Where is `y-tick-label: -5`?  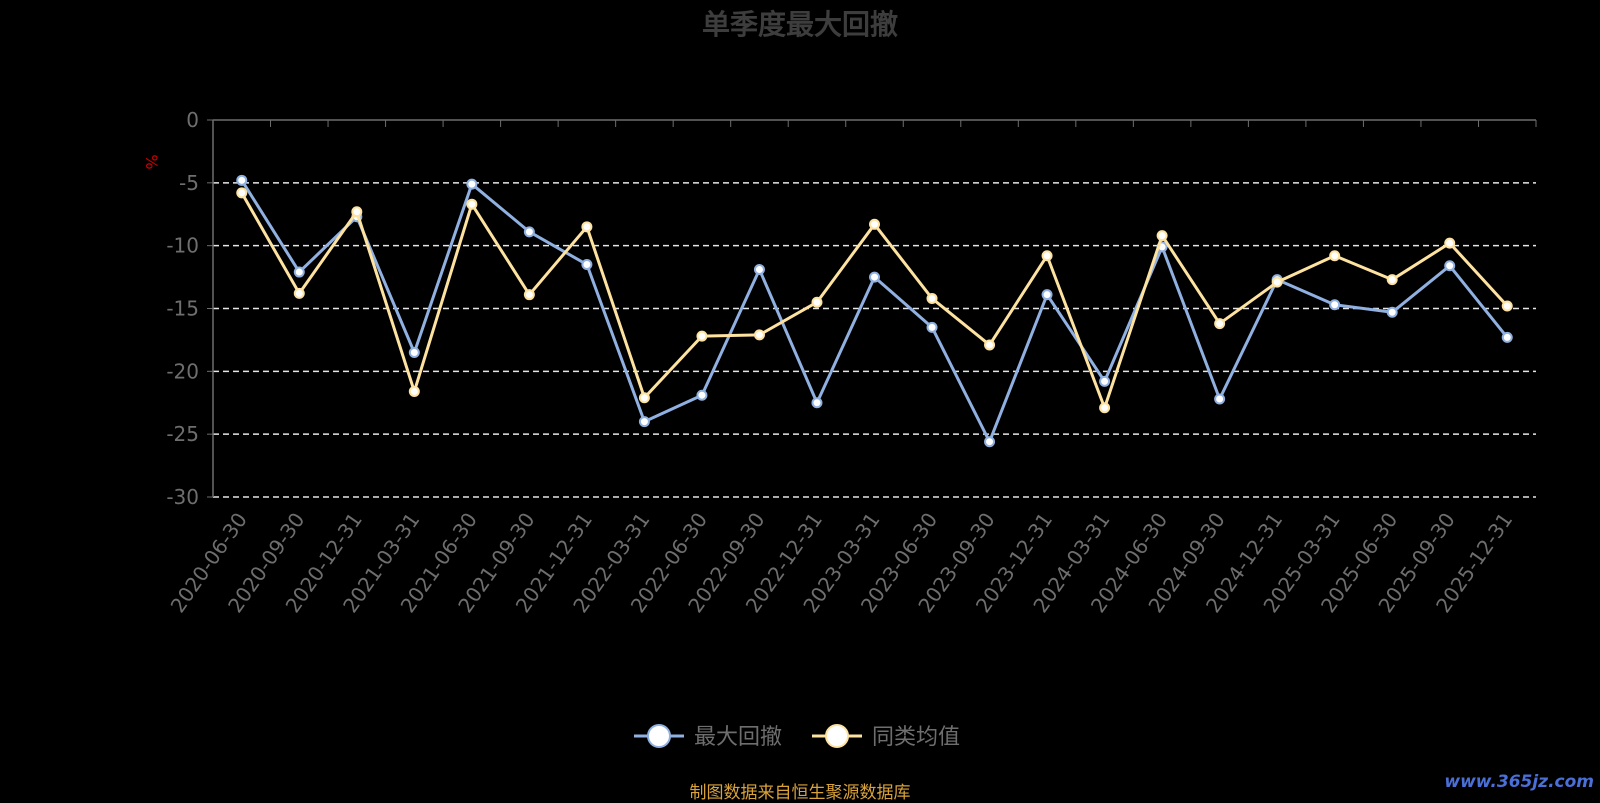 y-tick-label: -5 is located at coordinates (189, 183).